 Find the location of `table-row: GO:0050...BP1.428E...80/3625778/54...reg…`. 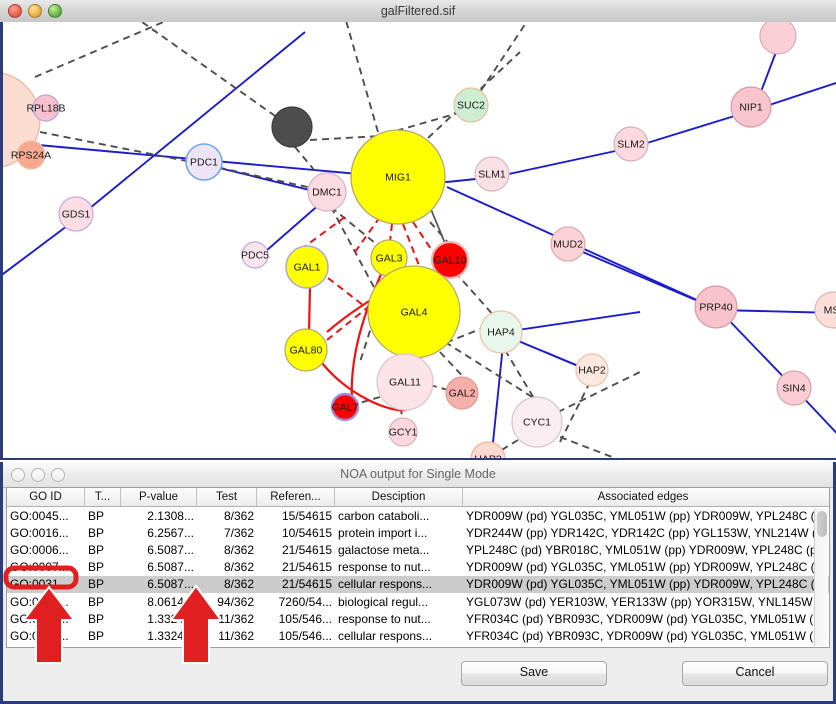

table-row: GO:0050...BP1.428E...80/3625778/54...reg… is located at coordinates (418, 646).